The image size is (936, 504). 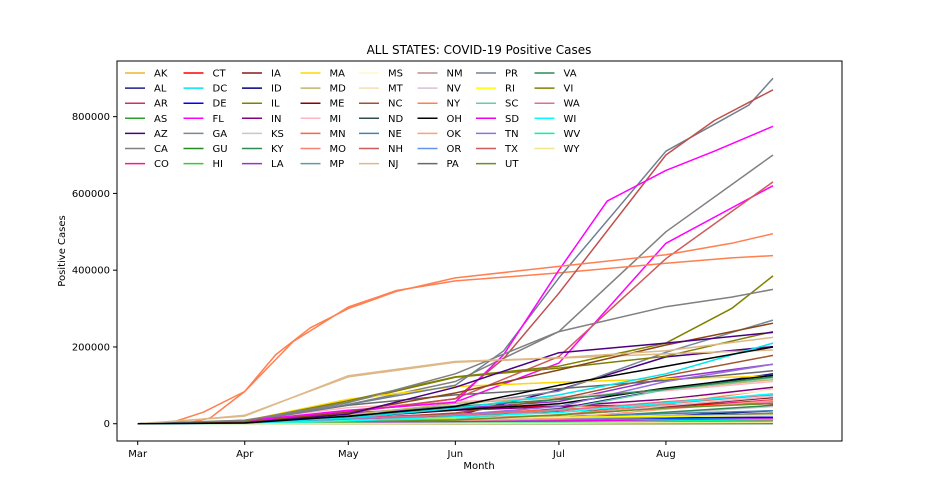 I want to click on legend-label: WA, so click(x=572, y=104).